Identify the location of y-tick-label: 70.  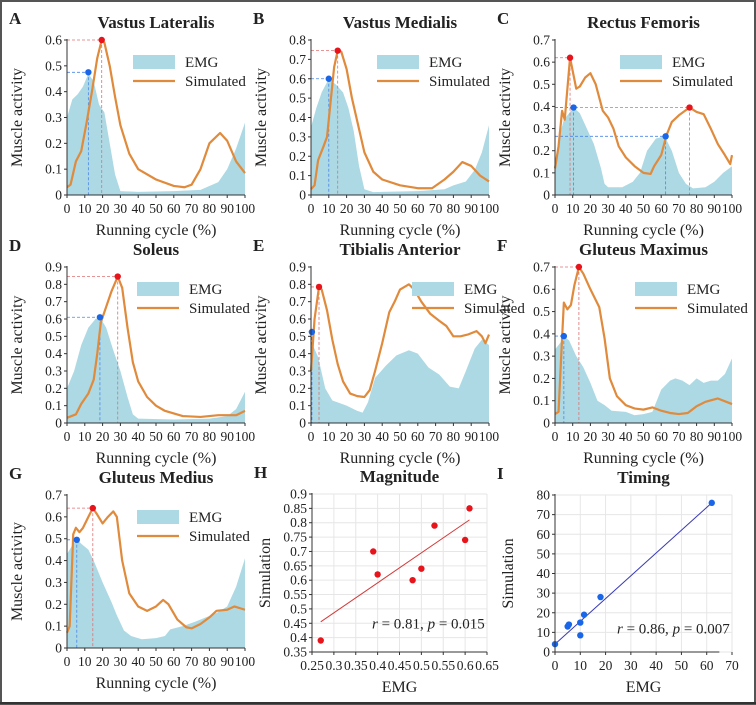
(544, 514).